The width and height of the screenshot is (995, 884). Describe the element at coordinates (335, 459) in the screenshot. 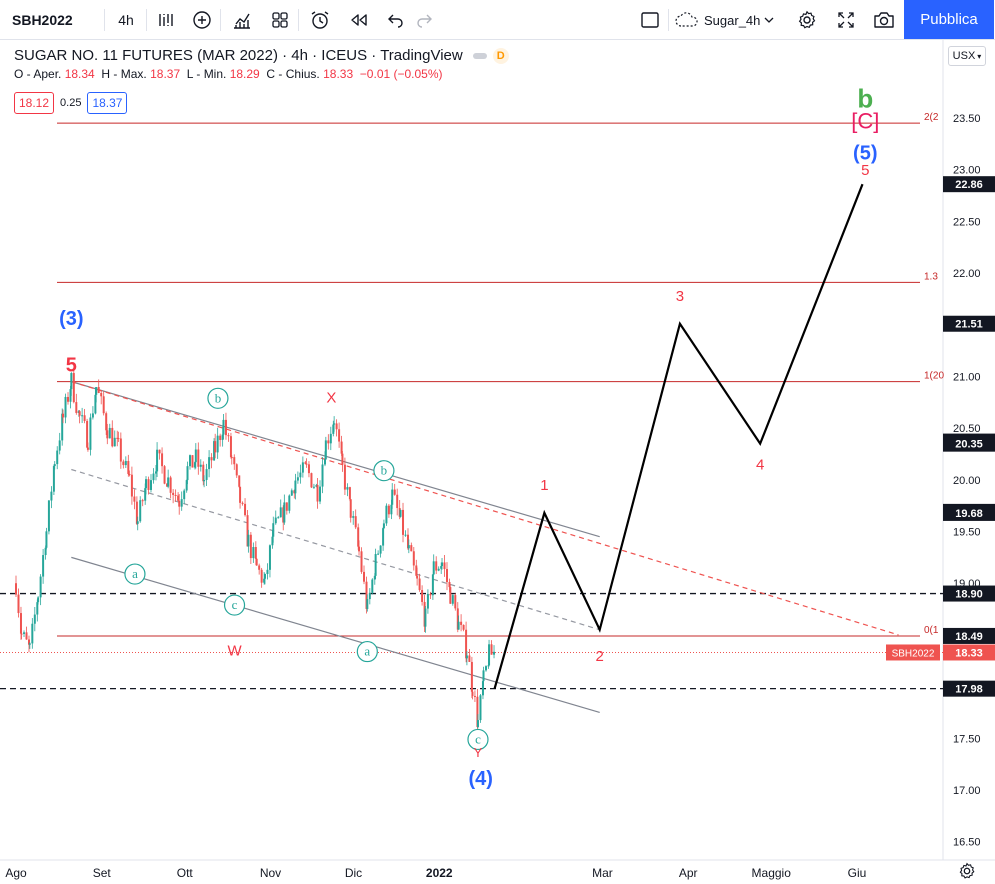

I see `channel-trendline` at that location.